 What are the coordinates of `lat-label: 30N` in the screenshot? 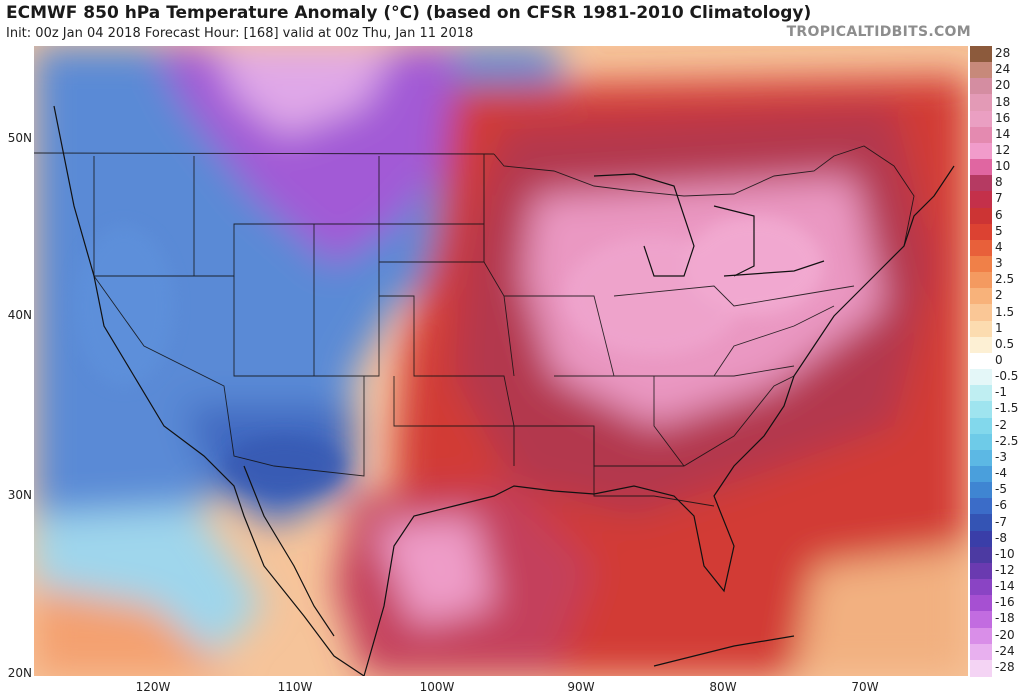 It's located at (19, 495).